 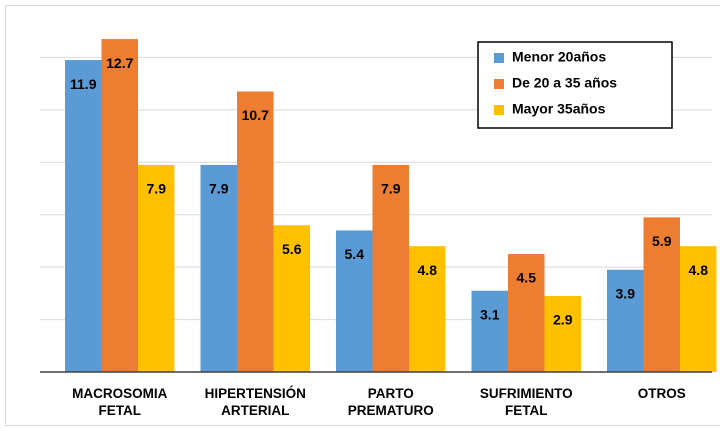 I want to click on value-label: 5.6, so click(x=292, y=249).